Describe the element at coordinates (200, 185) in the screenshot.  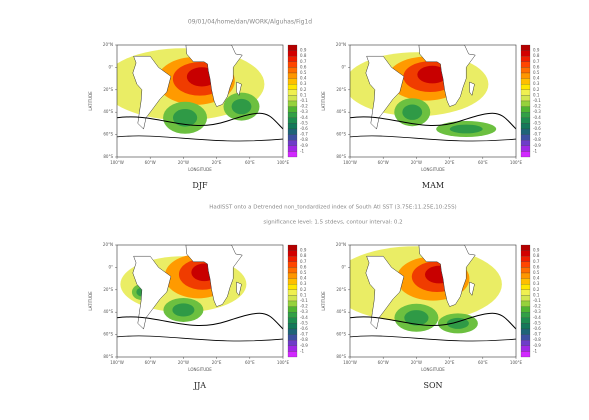
I see `panel-title: DJF` at that location.